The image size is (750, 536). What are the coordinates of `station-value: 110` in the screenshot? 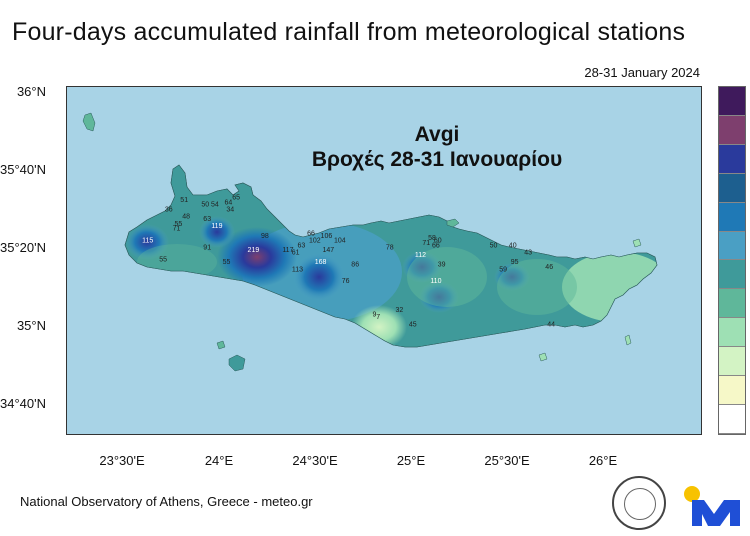 It's located at (435, 281).